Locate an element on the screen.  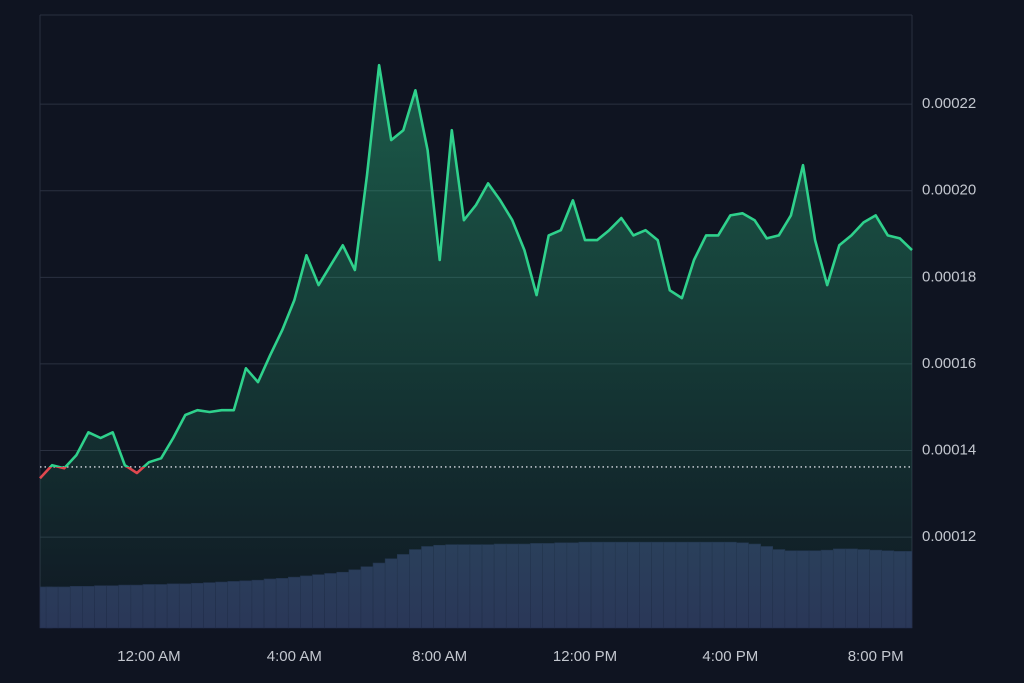
x-tick-label: 8:00 AM is located at coordinates (439, 656).